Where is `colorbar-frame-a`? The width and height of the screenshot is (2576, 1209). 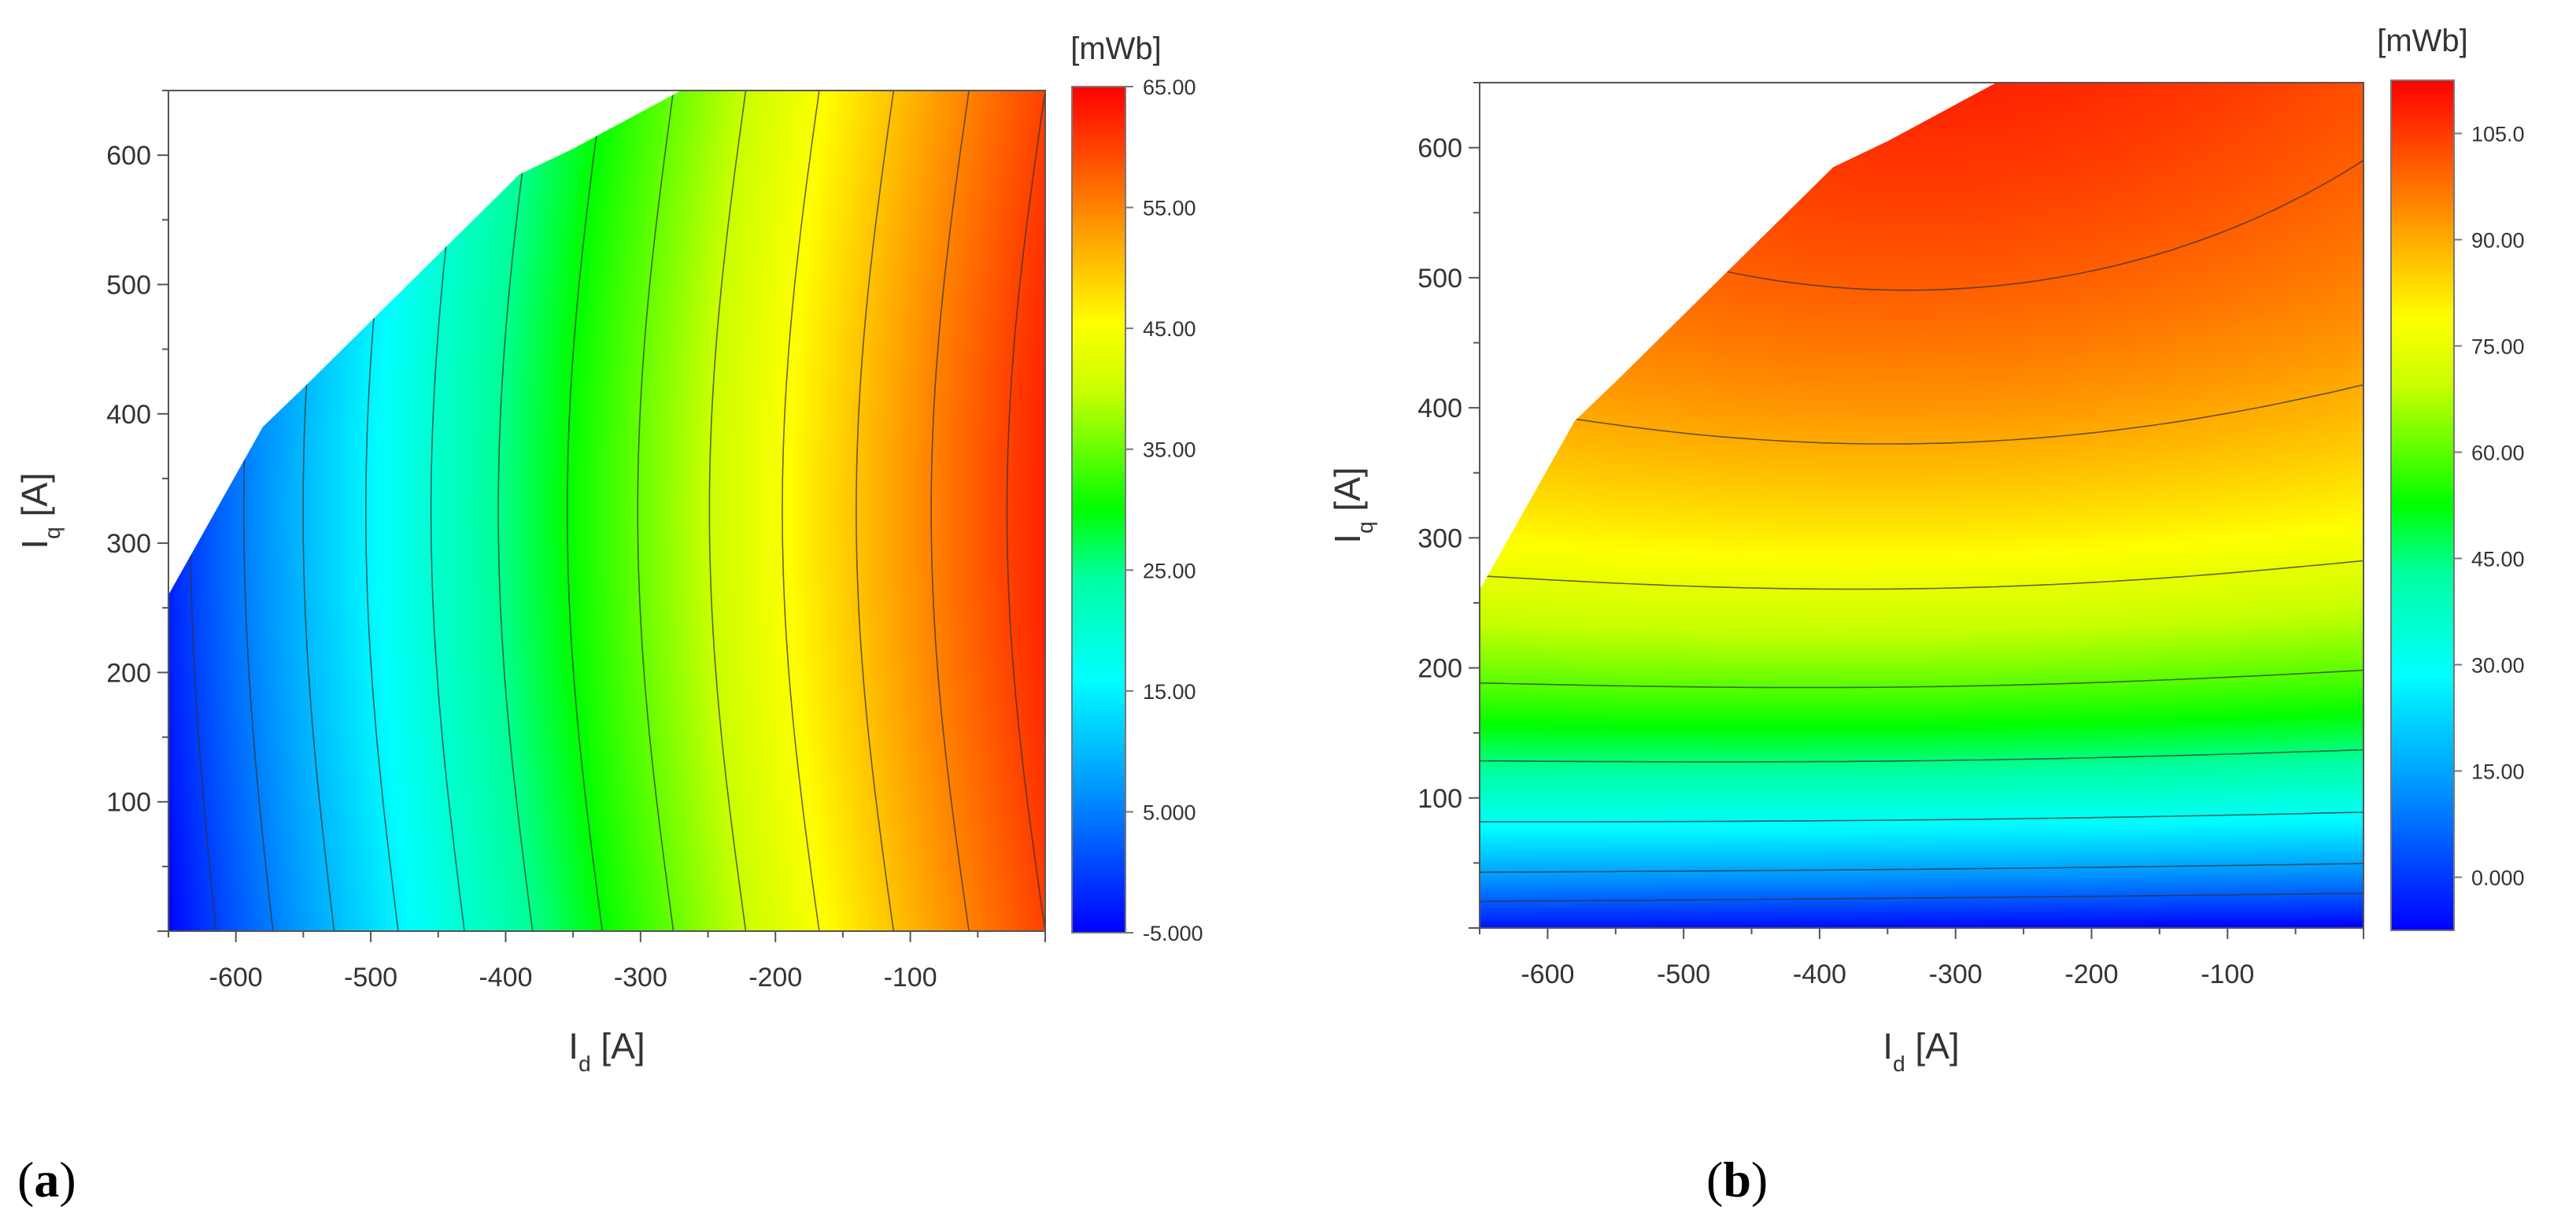
colorbar-frame-a is located at coordinates (1098, 510).